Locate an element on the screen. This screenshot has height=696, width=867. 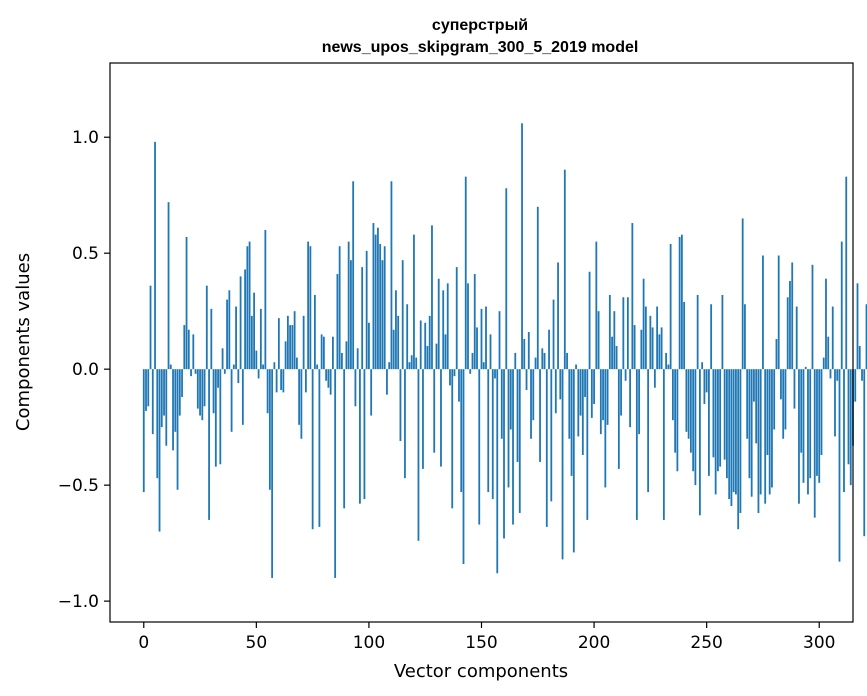
x-tick-label: 100 is located at coordinates (369, 643).